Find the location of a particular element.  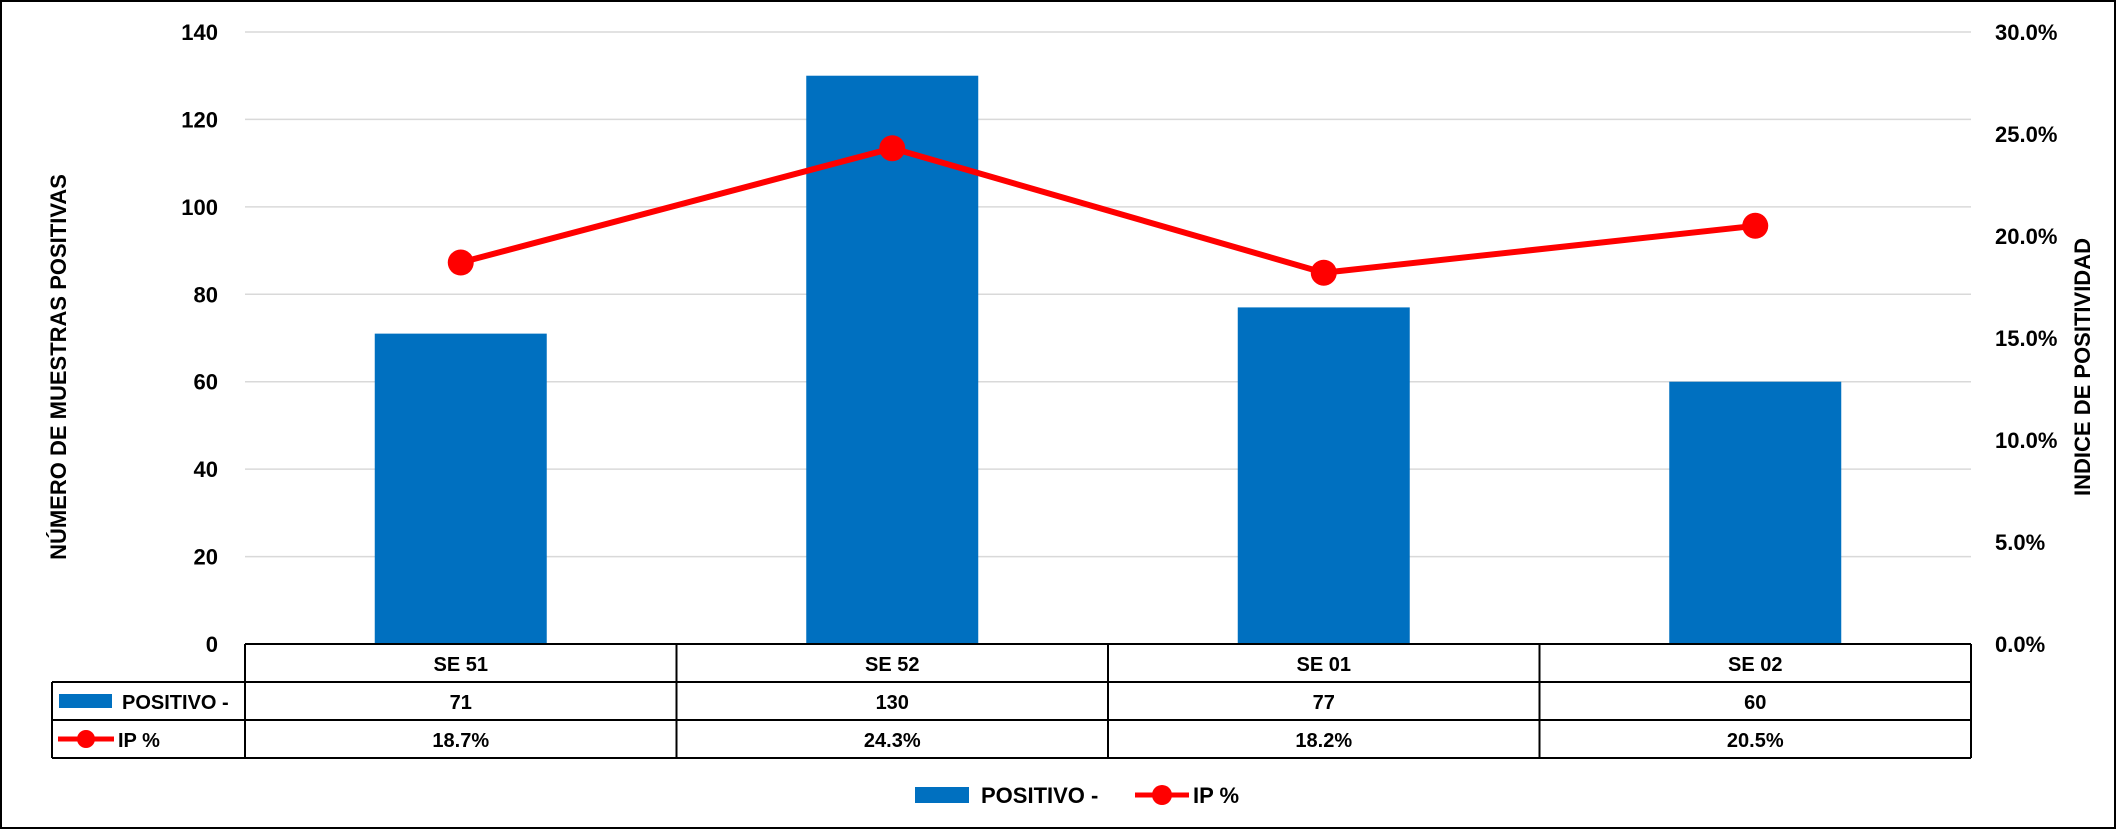

y-tick-label: 120 is located at coordinates (199, 119).